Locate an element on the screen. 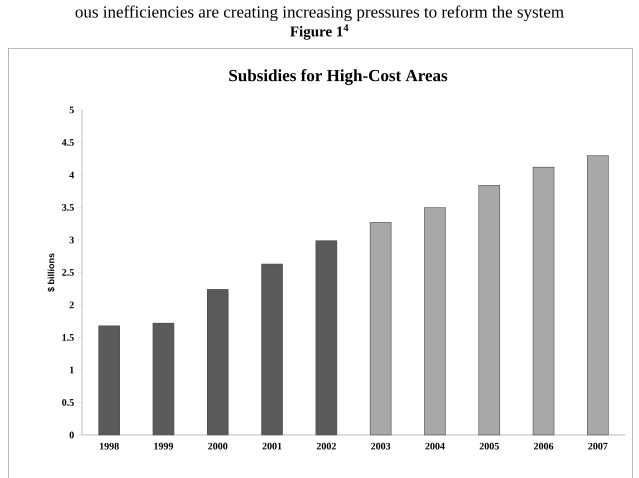 The width and height of the screenshot is (639, 478). x-tick-label: 2007 is located at coordinates (598, 446).